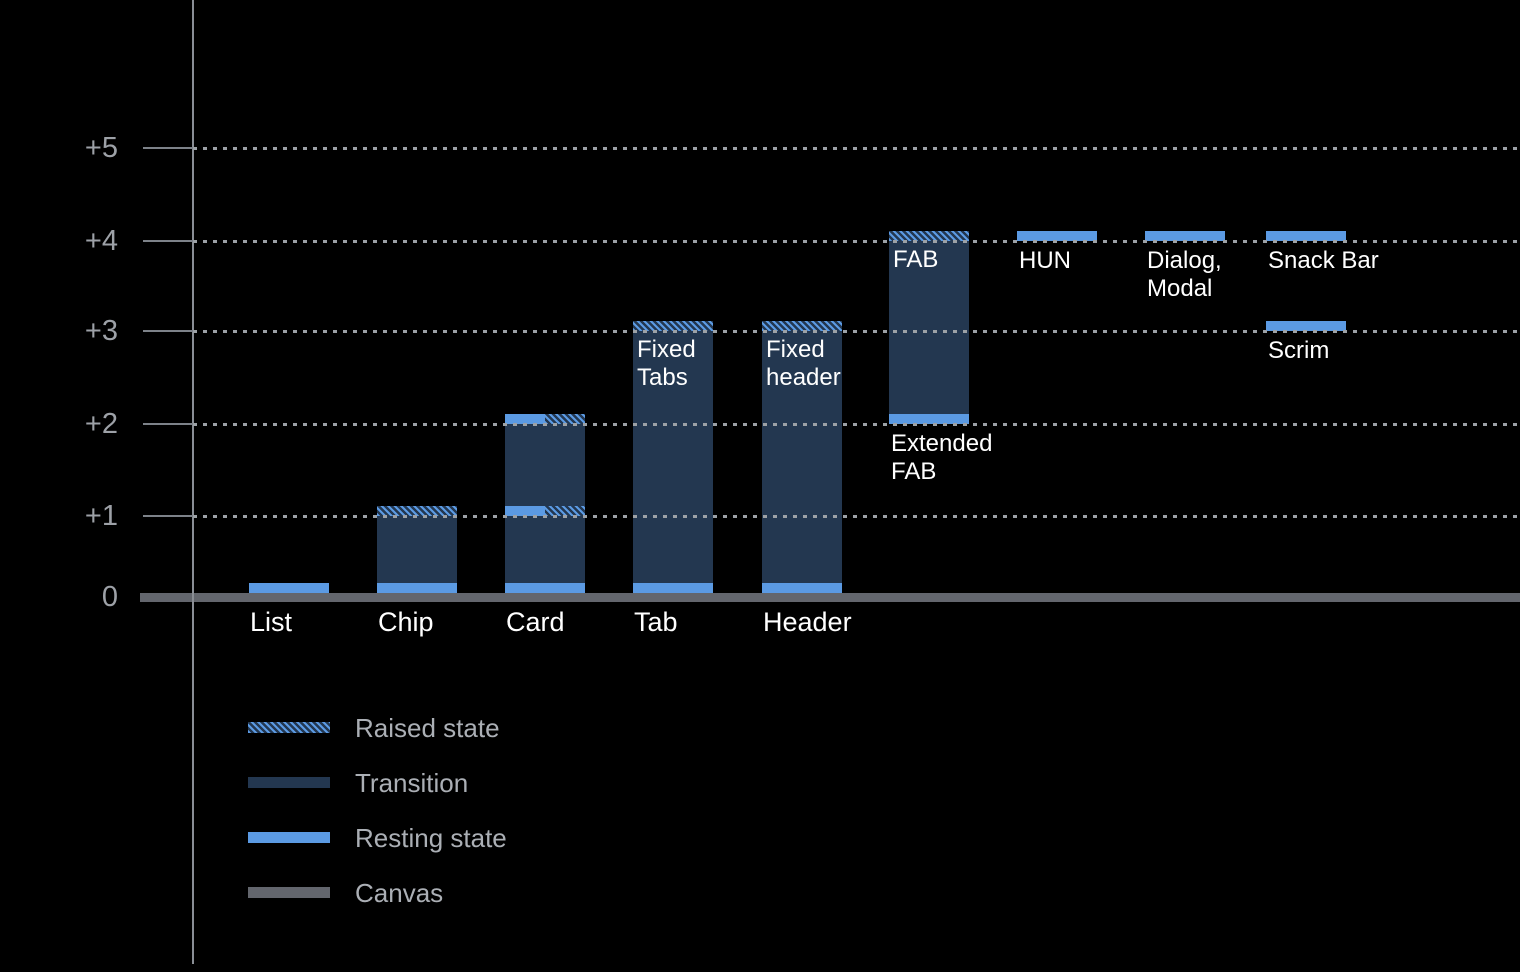  Describe the element at coordinates (545, 588) in the screenshot. I see `card-resting-strip` at that location.